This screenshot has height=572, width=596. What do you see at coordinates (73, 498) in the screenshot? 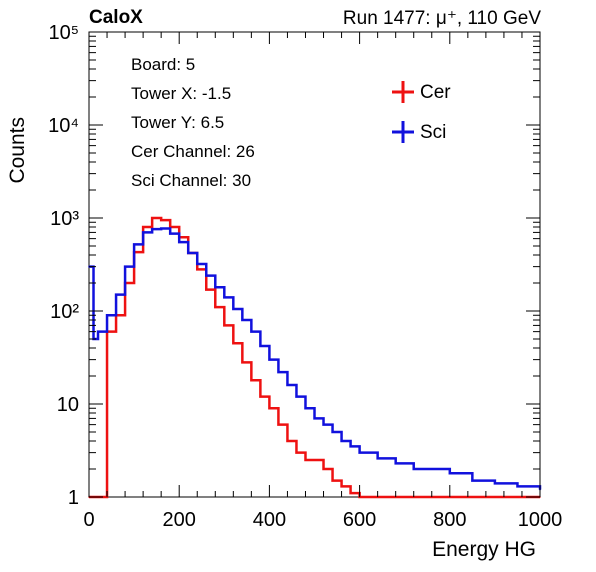
I see `y-tick-label: 1` at bounding box center [73, 498].